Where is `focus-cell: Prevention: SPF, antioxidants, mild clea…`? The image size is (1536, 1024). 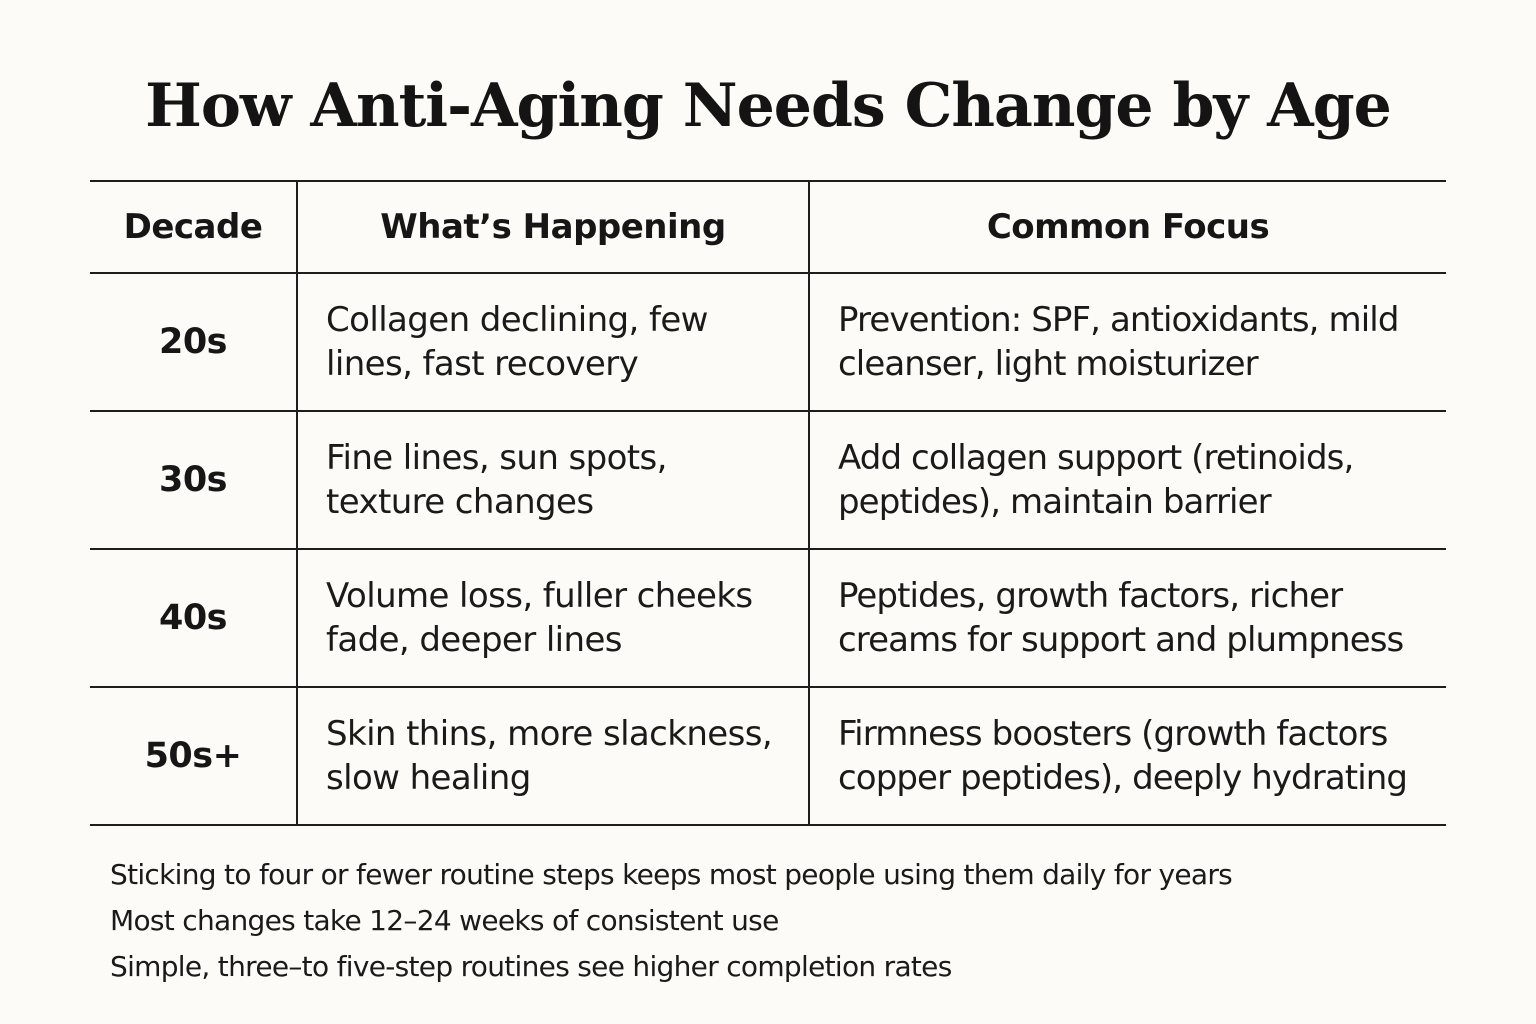
focus-cell: Prevention: SPF, antioxidants, mild clea… is located at coordinates (1128, 342).